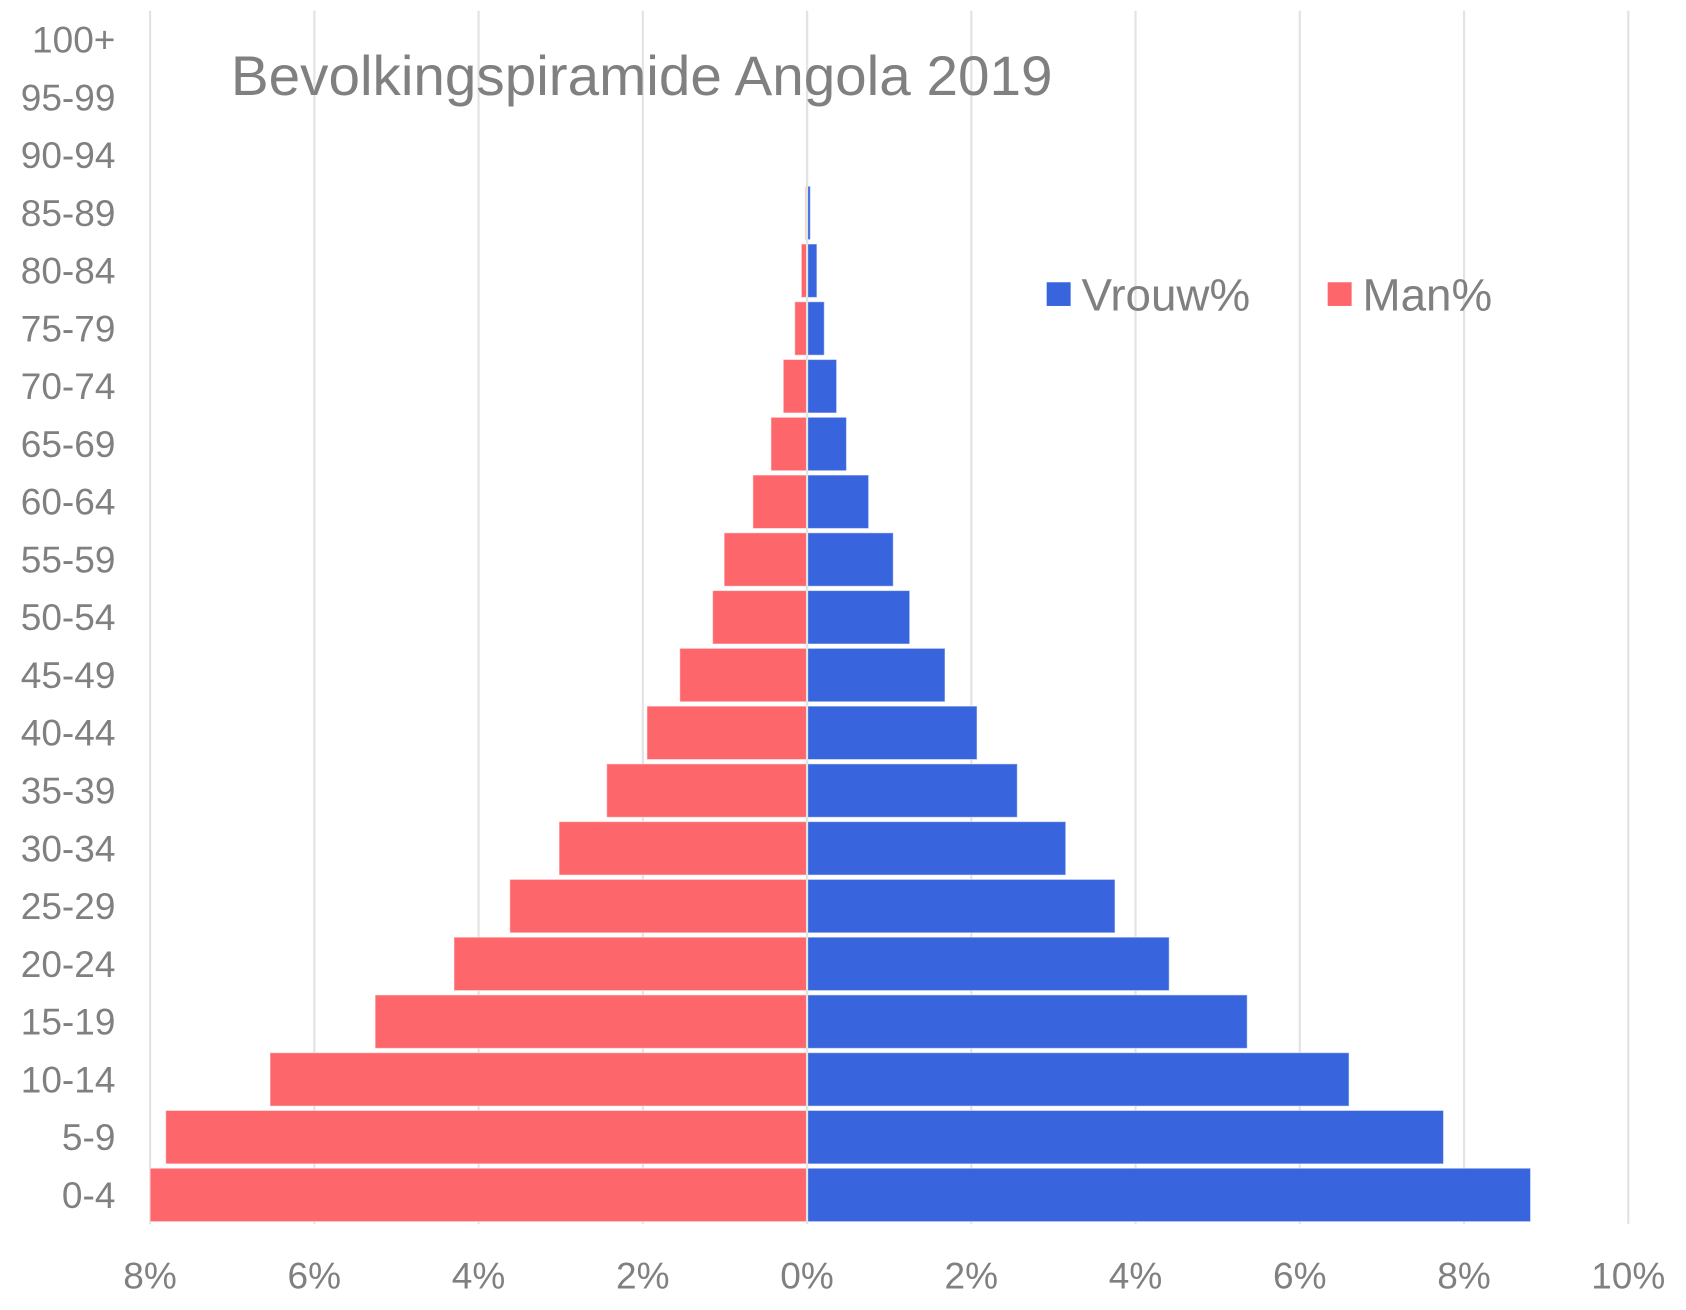  Describe the element at coordinates (68, 271) in the screenshot. I see `y-tick-label: 80-84` at that location.